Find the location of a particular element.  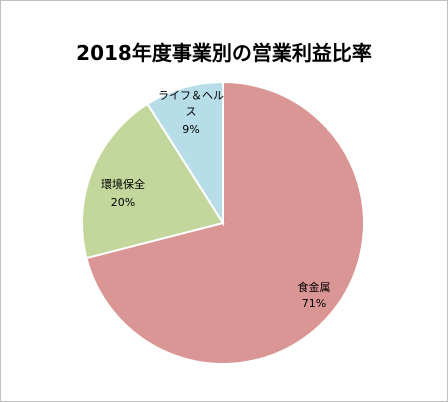

slice-percent-1: 20% is located at coordinates (123, 202).